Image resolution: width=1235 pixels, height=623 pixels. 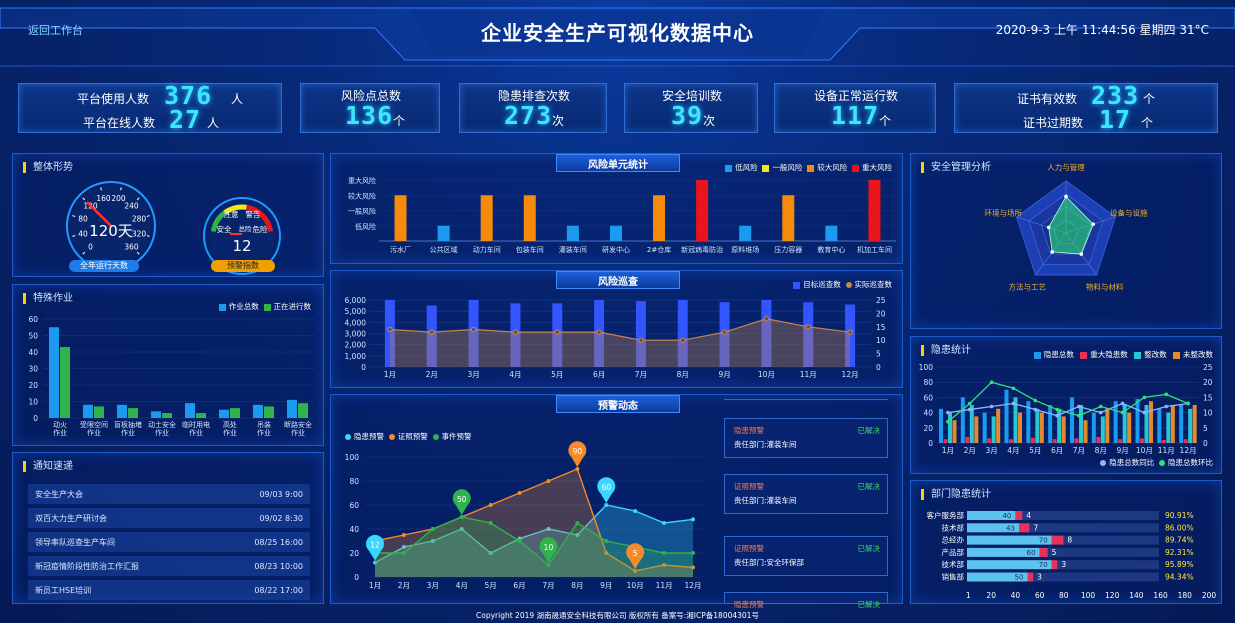 What do you see at coordinates (877, 167) in the screenshot?
I see `legend-major: 重大风险` at bounding box center [877, 167].